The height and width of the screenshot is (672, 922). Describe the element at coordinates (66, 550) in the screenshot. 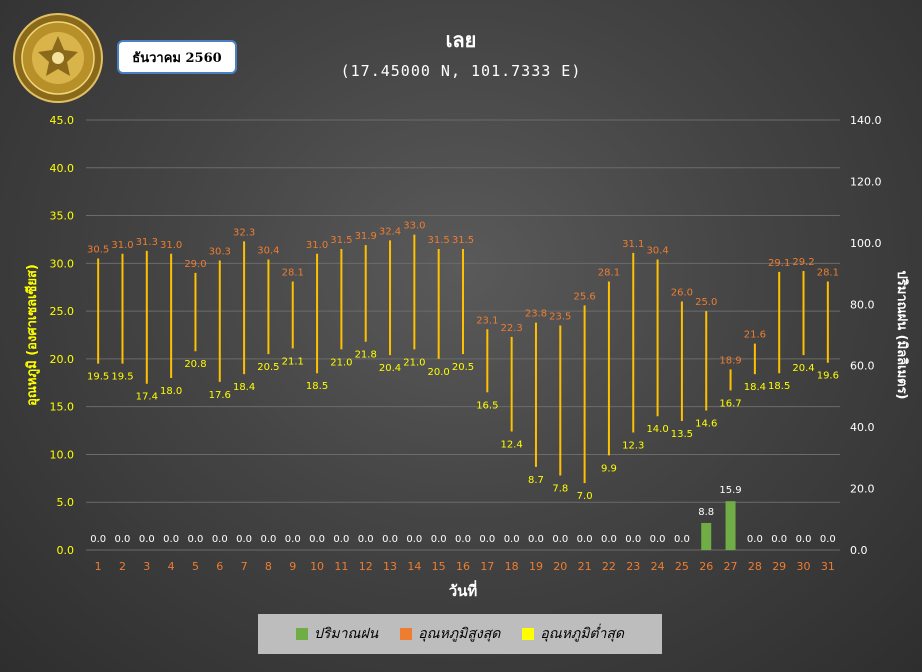

I see `y-tick-label-left: 0.0` at that location.